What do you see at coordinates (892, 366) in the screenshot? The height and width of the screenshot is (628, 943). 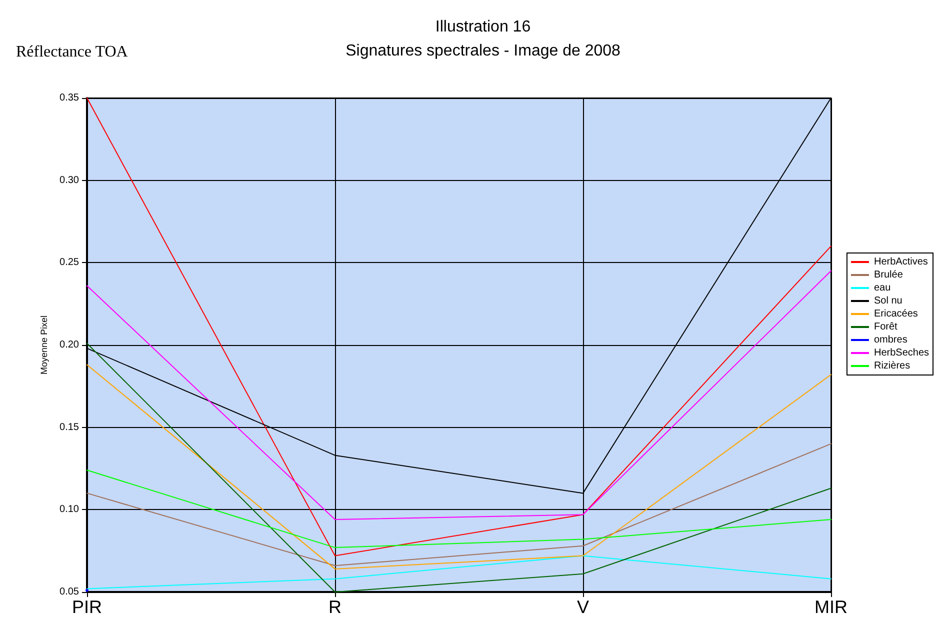 I see `legend-label: Rizières` at bounding box center [892, 366].